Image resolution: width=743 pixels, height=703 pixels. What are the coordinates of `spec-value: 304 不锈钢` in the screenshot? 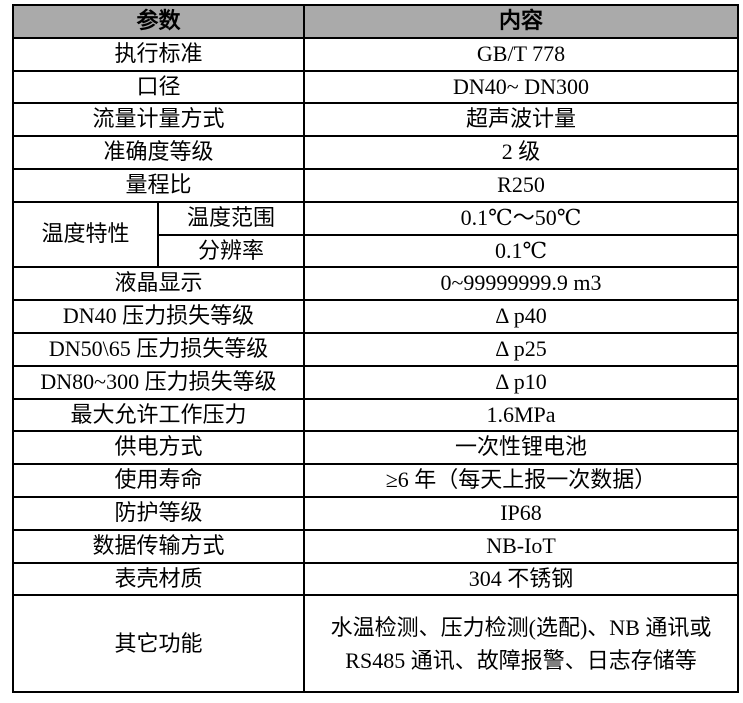 It's located at (521, 579).